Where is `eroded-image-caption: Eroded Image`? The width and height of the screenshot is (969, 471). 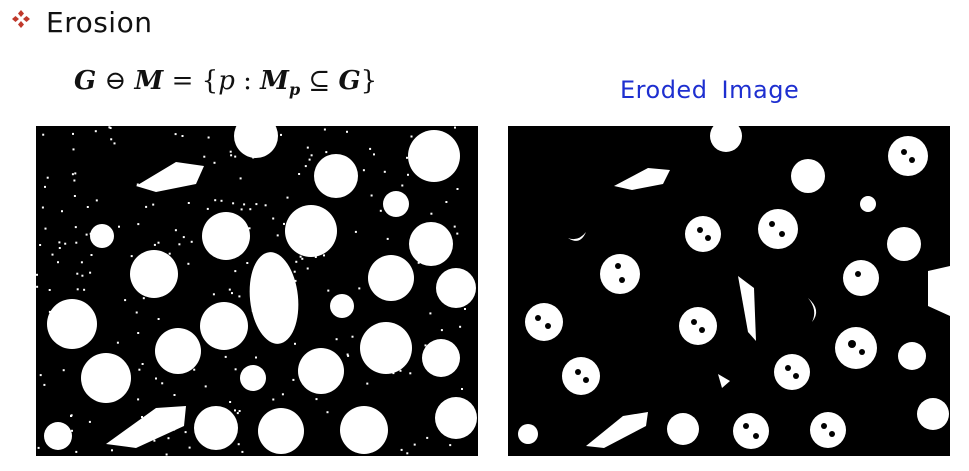
eroded-image-caption: Eroded Image is located at coordinates (710, 90).